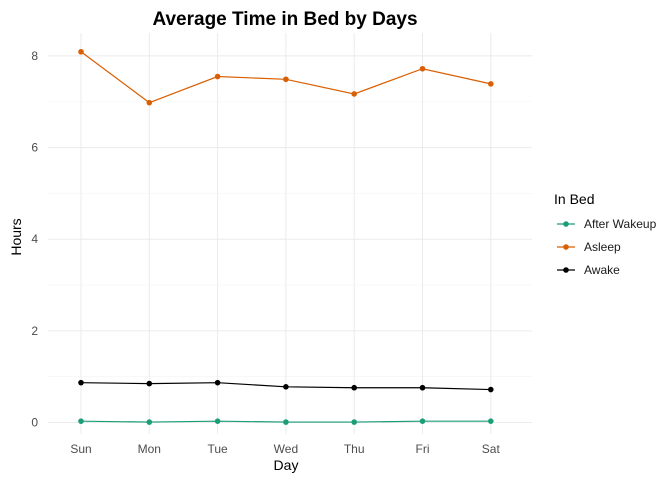  I want to click on legend-key-point-awake, so click(566, 270).